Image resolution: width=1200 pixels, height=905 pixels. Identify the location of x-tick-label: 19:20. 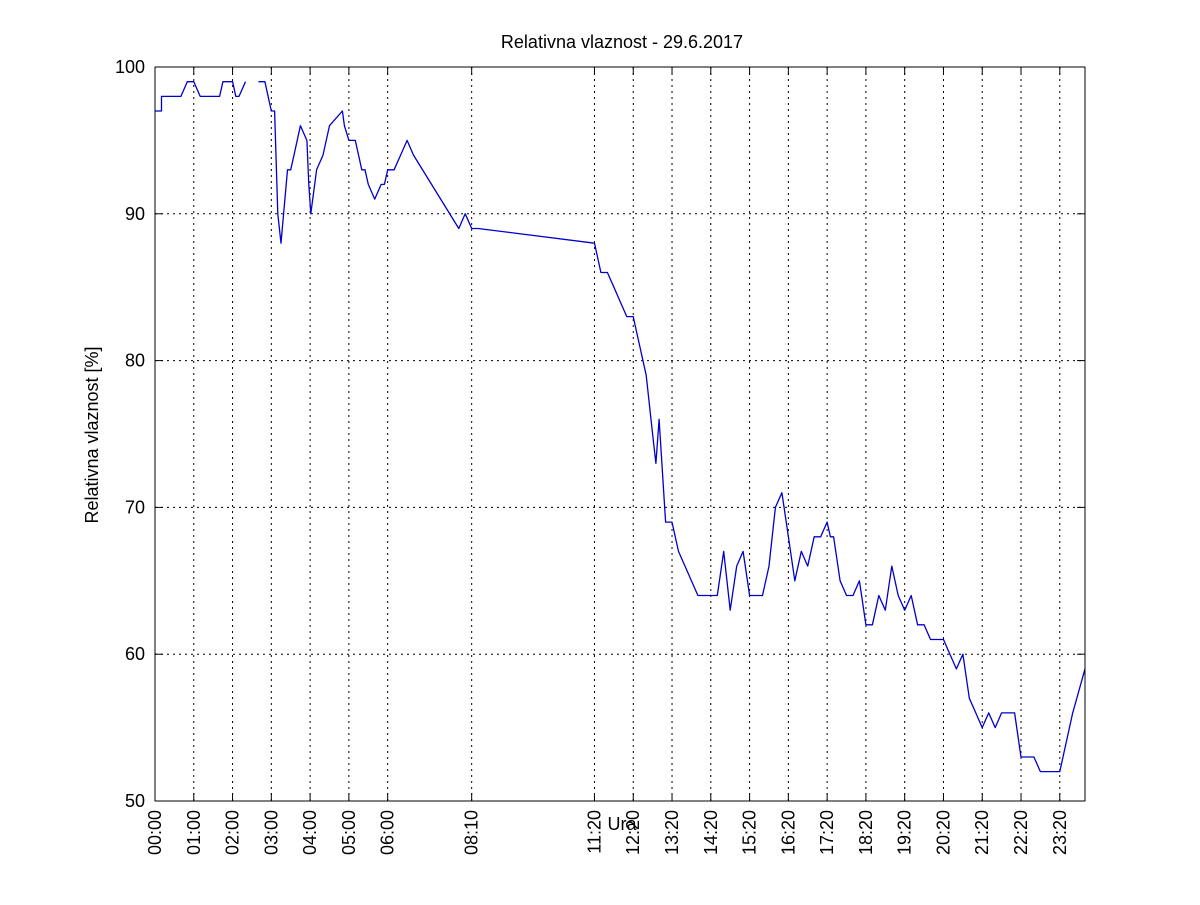
(905, 832).